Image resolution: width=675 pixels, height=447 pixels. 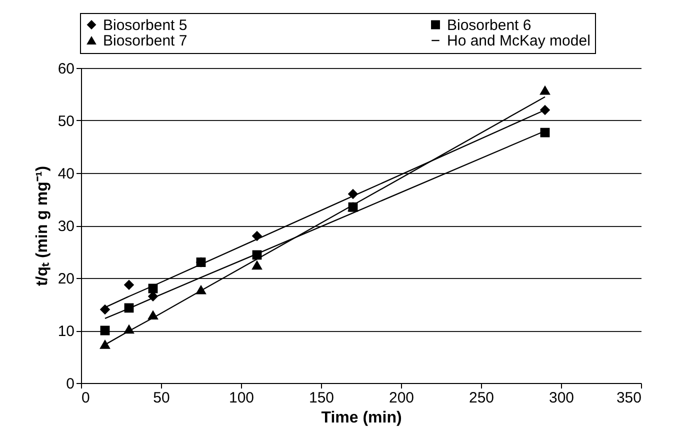 What do you see at coordinates (321, 398) in the screenshot?
I see `x-tick-label: 150` at bounding box center [321, 398].